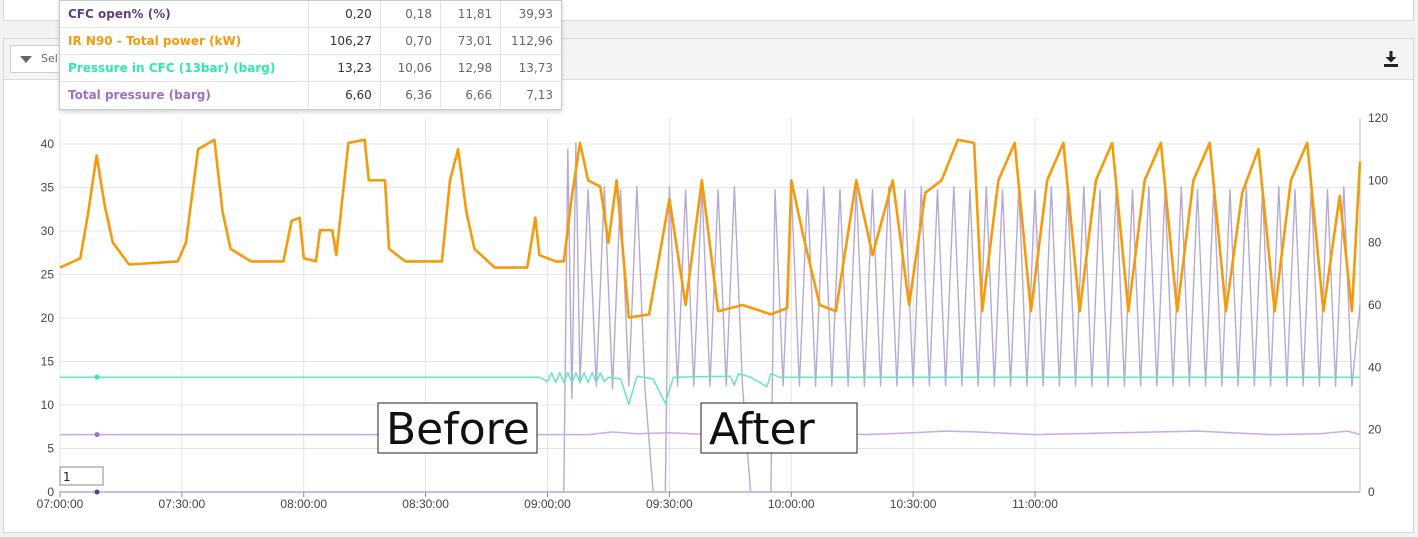  Describe the element at coordinates (184, 41) in the screenshot. I see `legend-series-name: IR N90 - Total power (kW)` at that location.